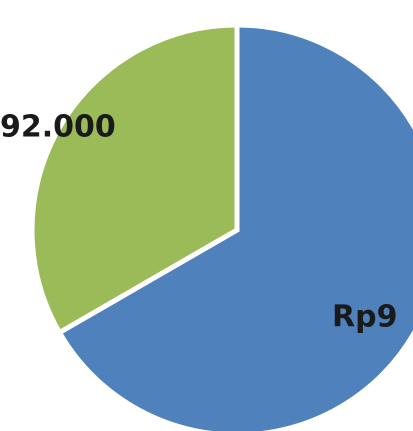 The height and width of the screenshot is (431, 413). What do you see at coordinates (58, 127) in the screenshot?
I see `data-label: 92.000` at bounding box center [58, 127].